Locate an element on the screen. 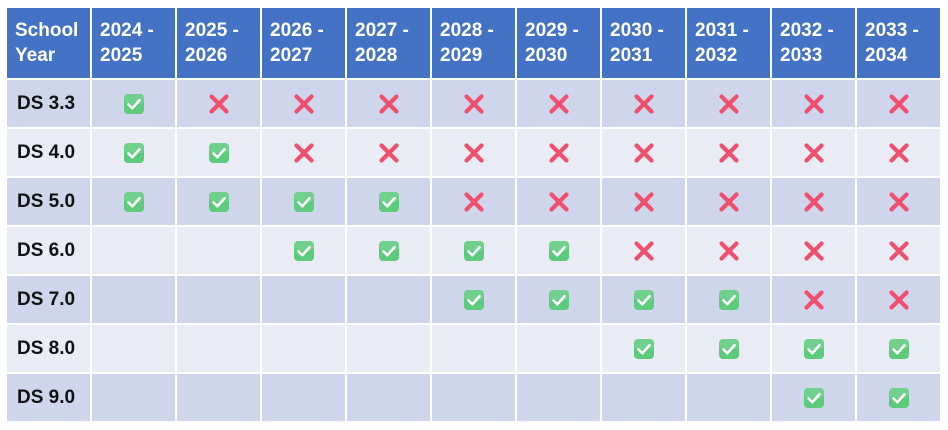 The height and width of the screenshot is (430, 948). table-row: DS 6.0 is located at coordinates (473, 250).